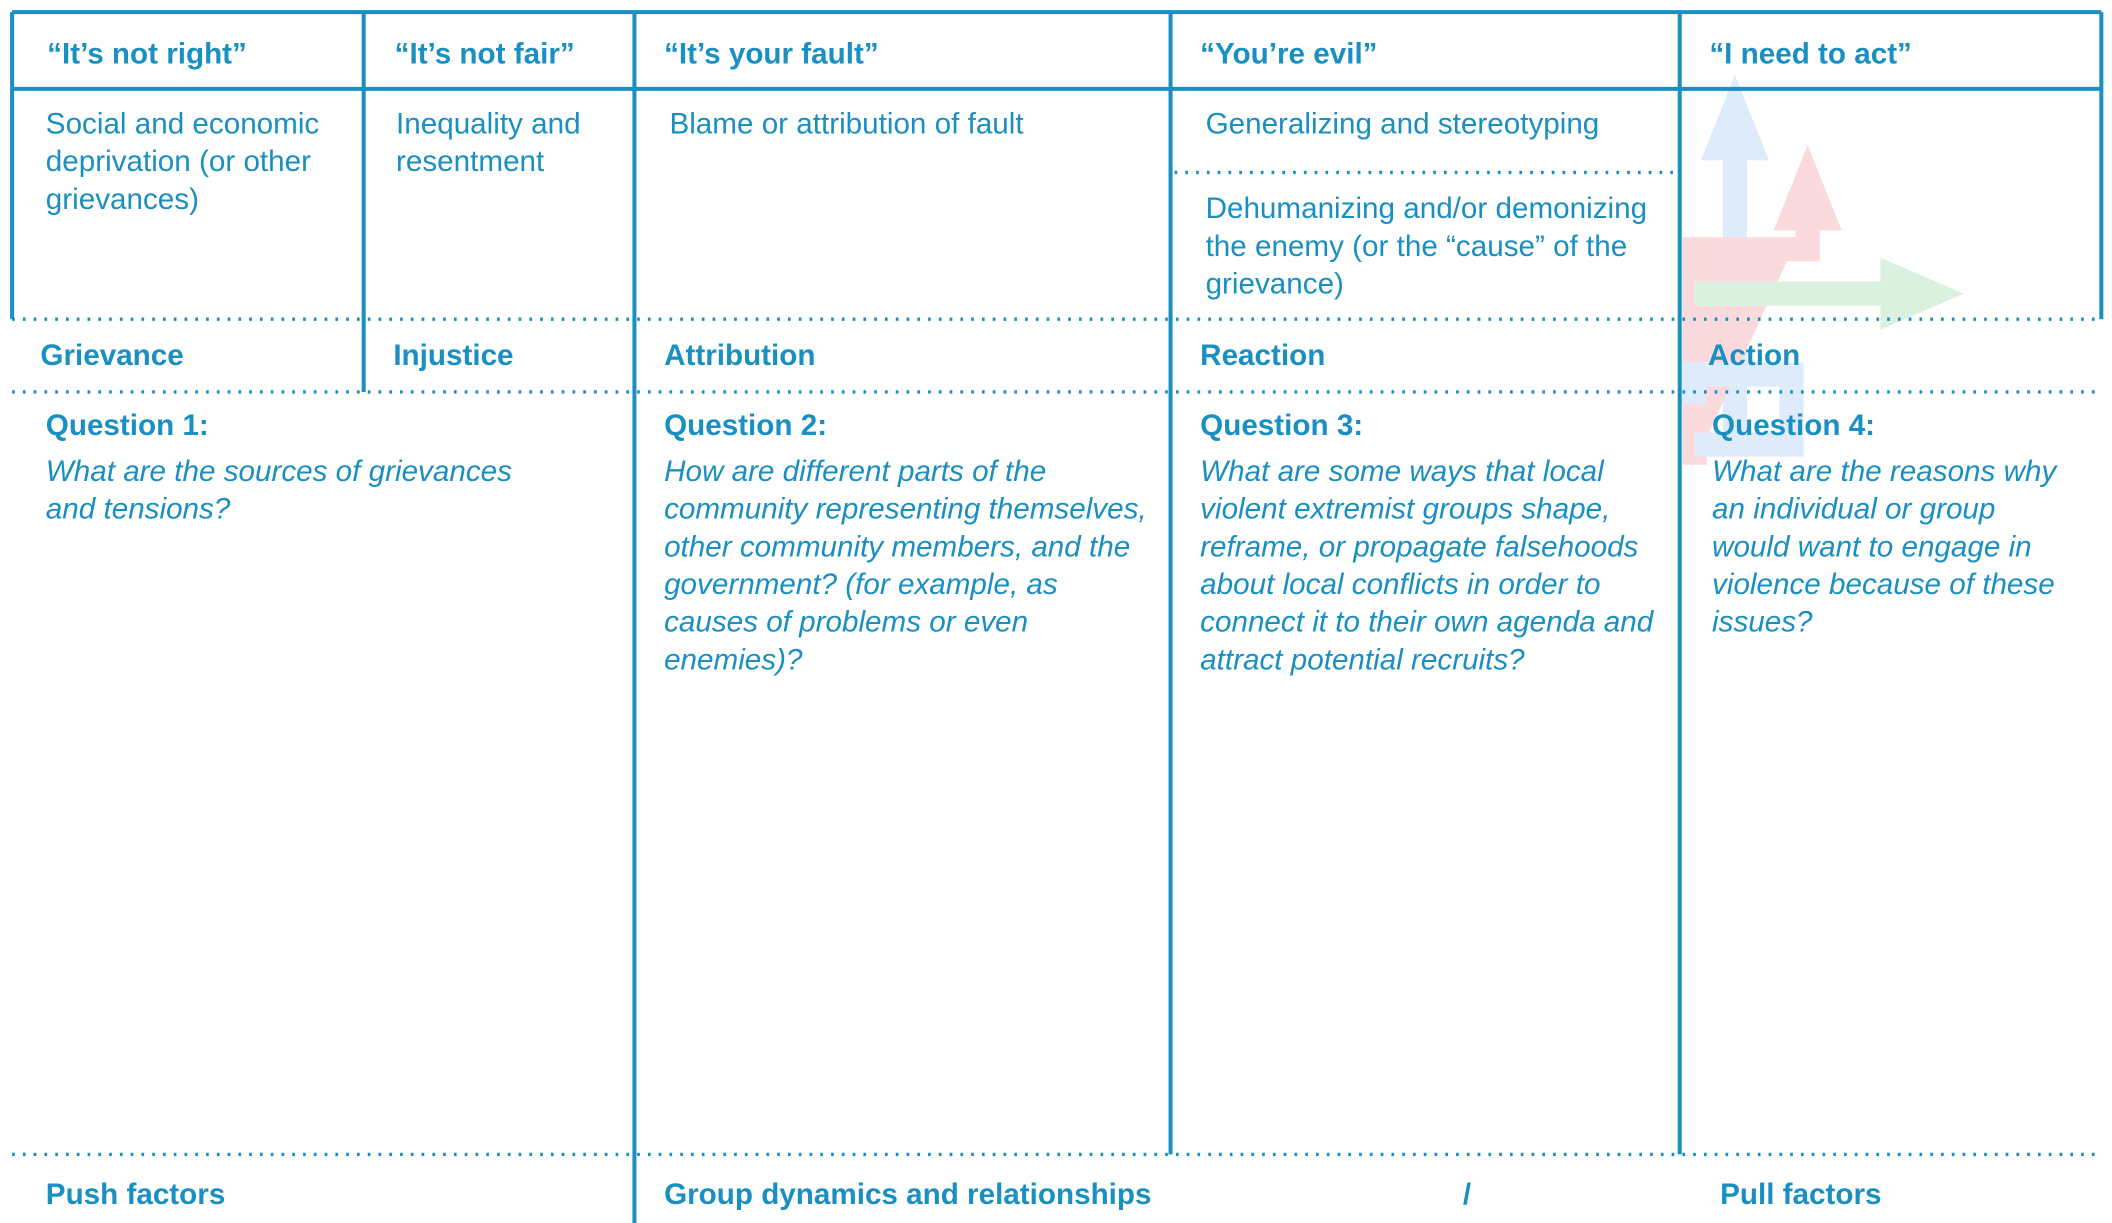 The image size is (2112, 1223). I want to click on description: Blame or attribution of fault, so click(846, 123).